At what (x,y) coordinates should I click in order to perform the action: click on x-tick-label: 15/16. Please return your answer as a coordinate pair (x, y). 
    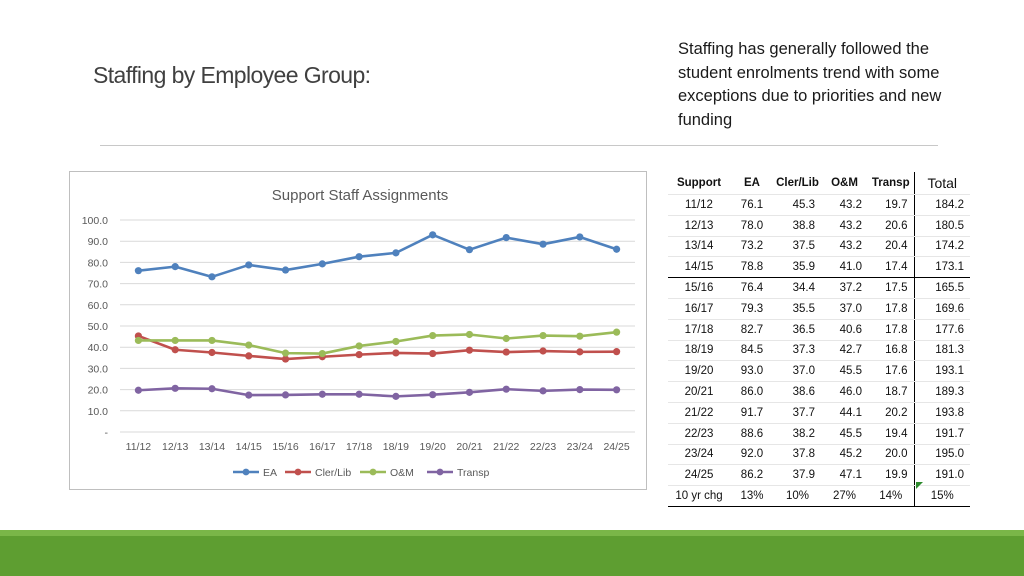
    Looking at the image, I should click on (285, 447).